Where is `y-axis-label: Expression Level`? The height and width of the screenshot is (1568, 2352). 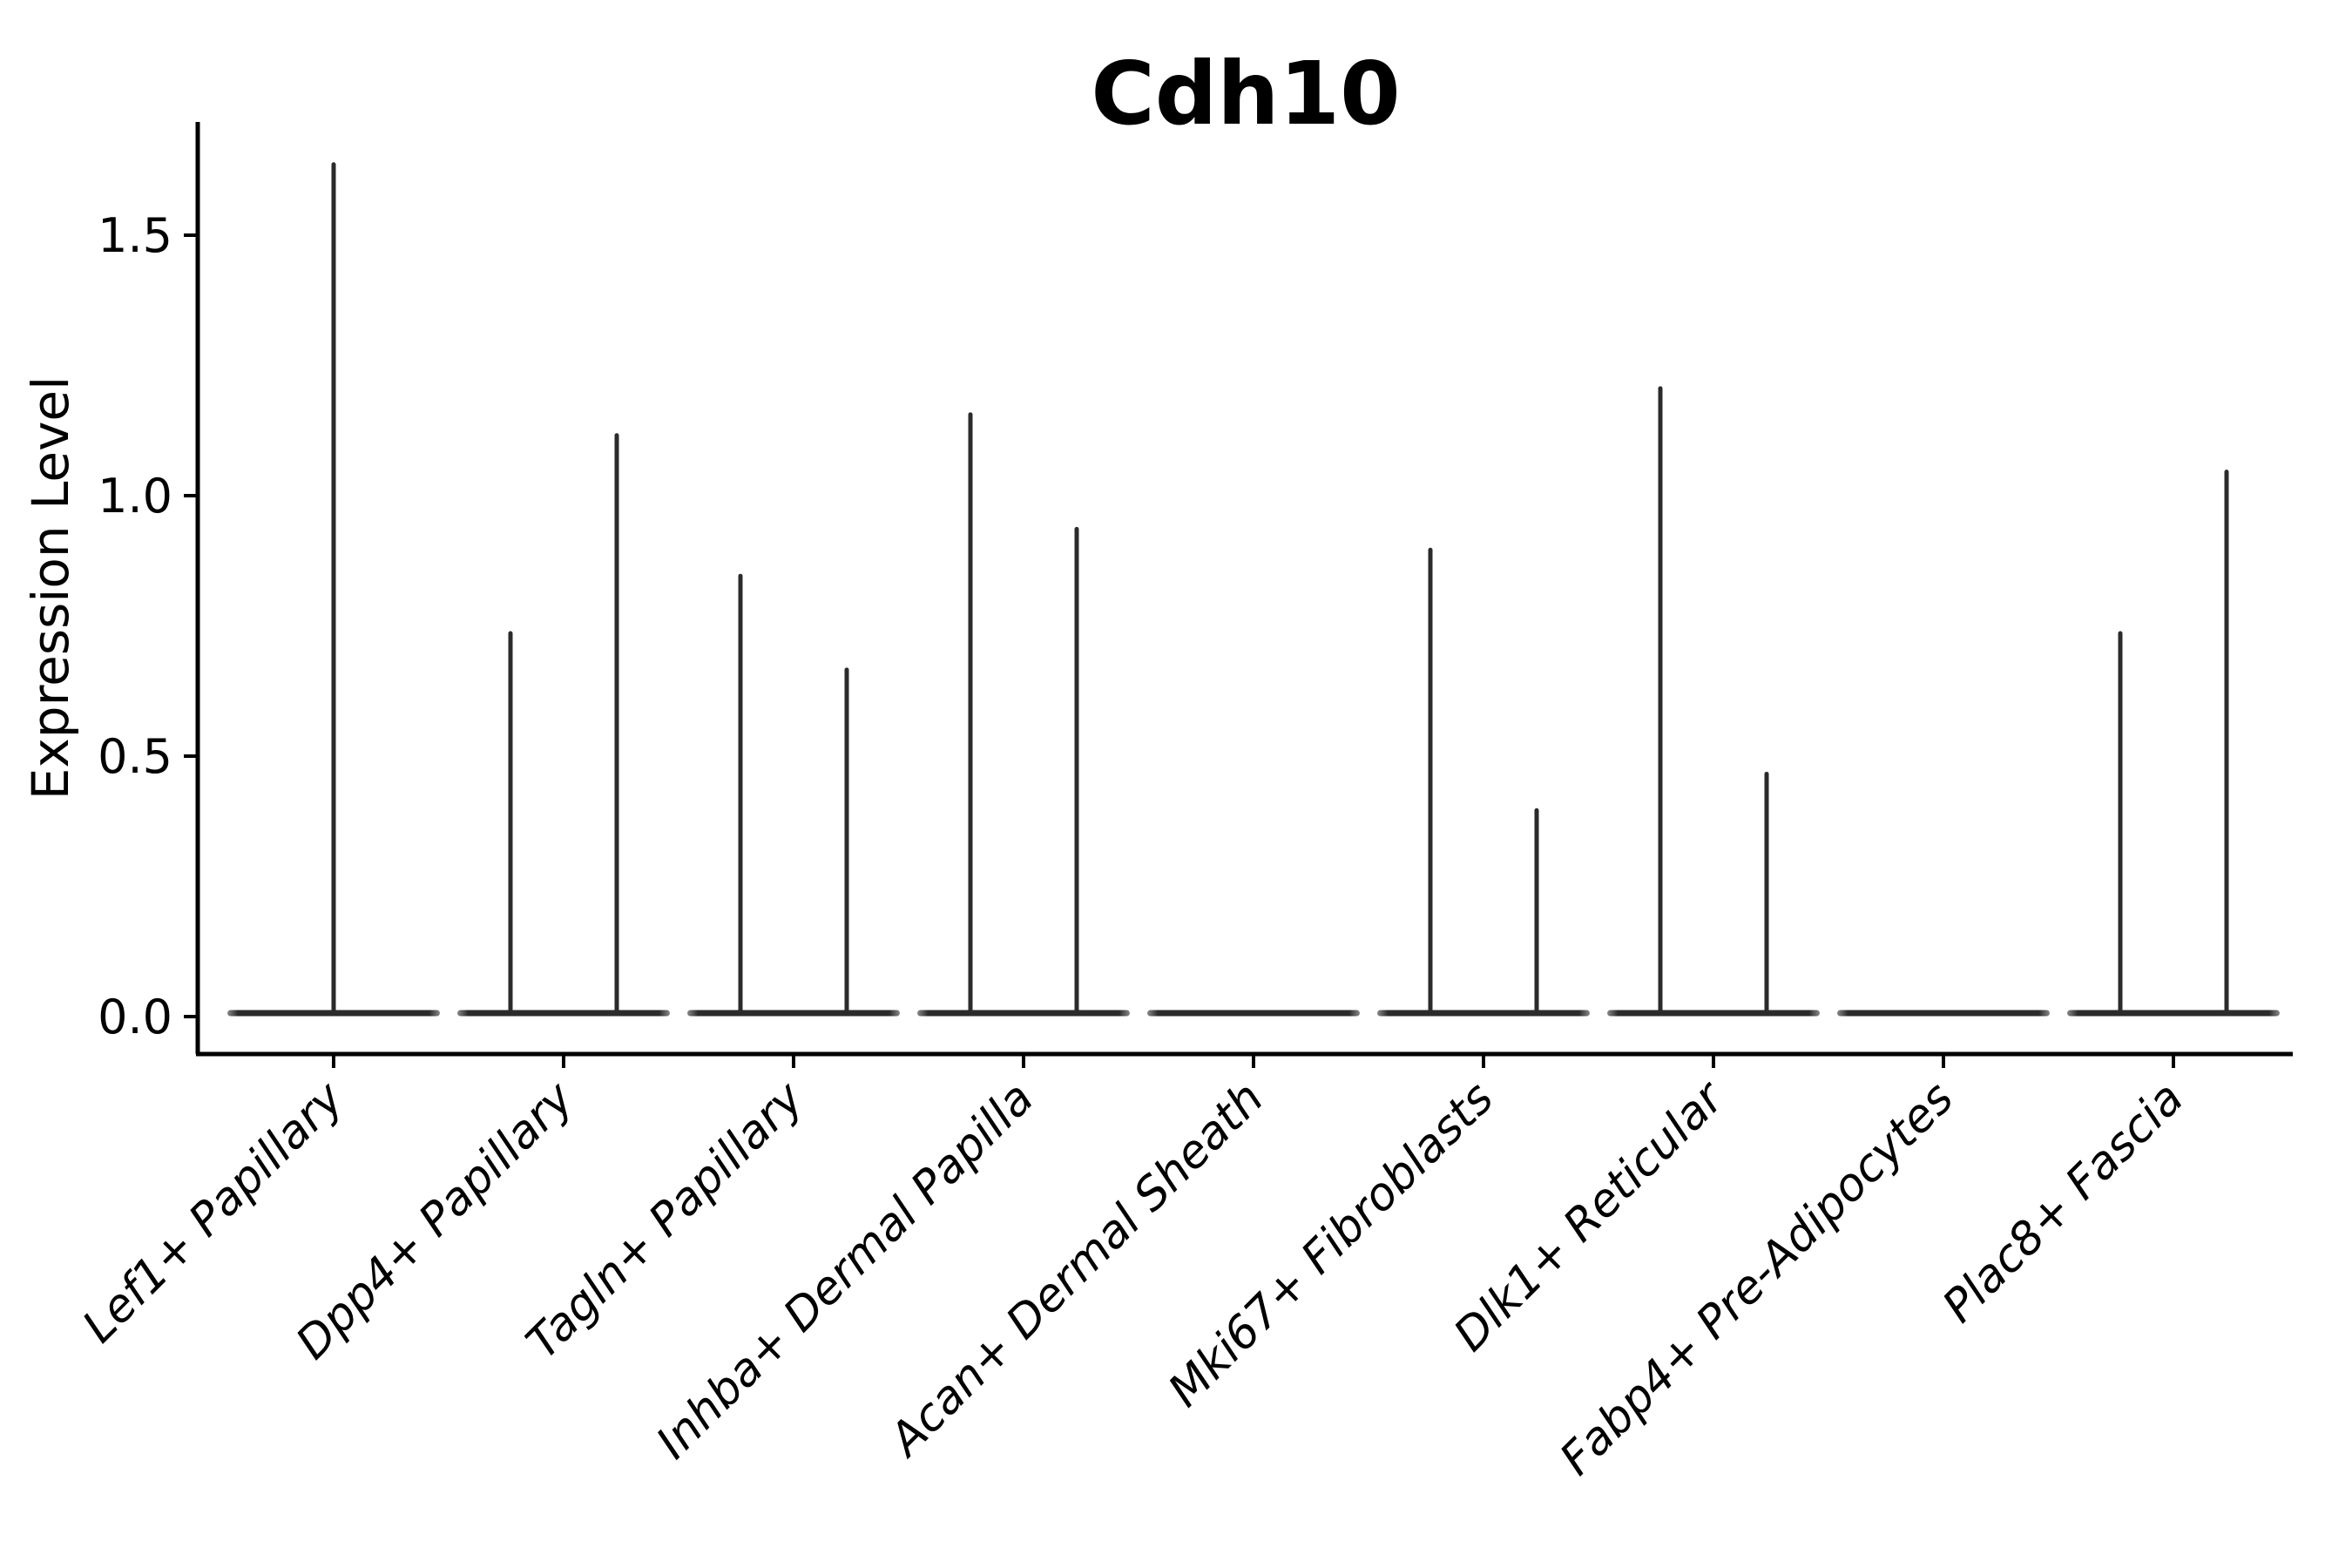 y-axis-label: Expression Level is located at coordinates (50, 588).